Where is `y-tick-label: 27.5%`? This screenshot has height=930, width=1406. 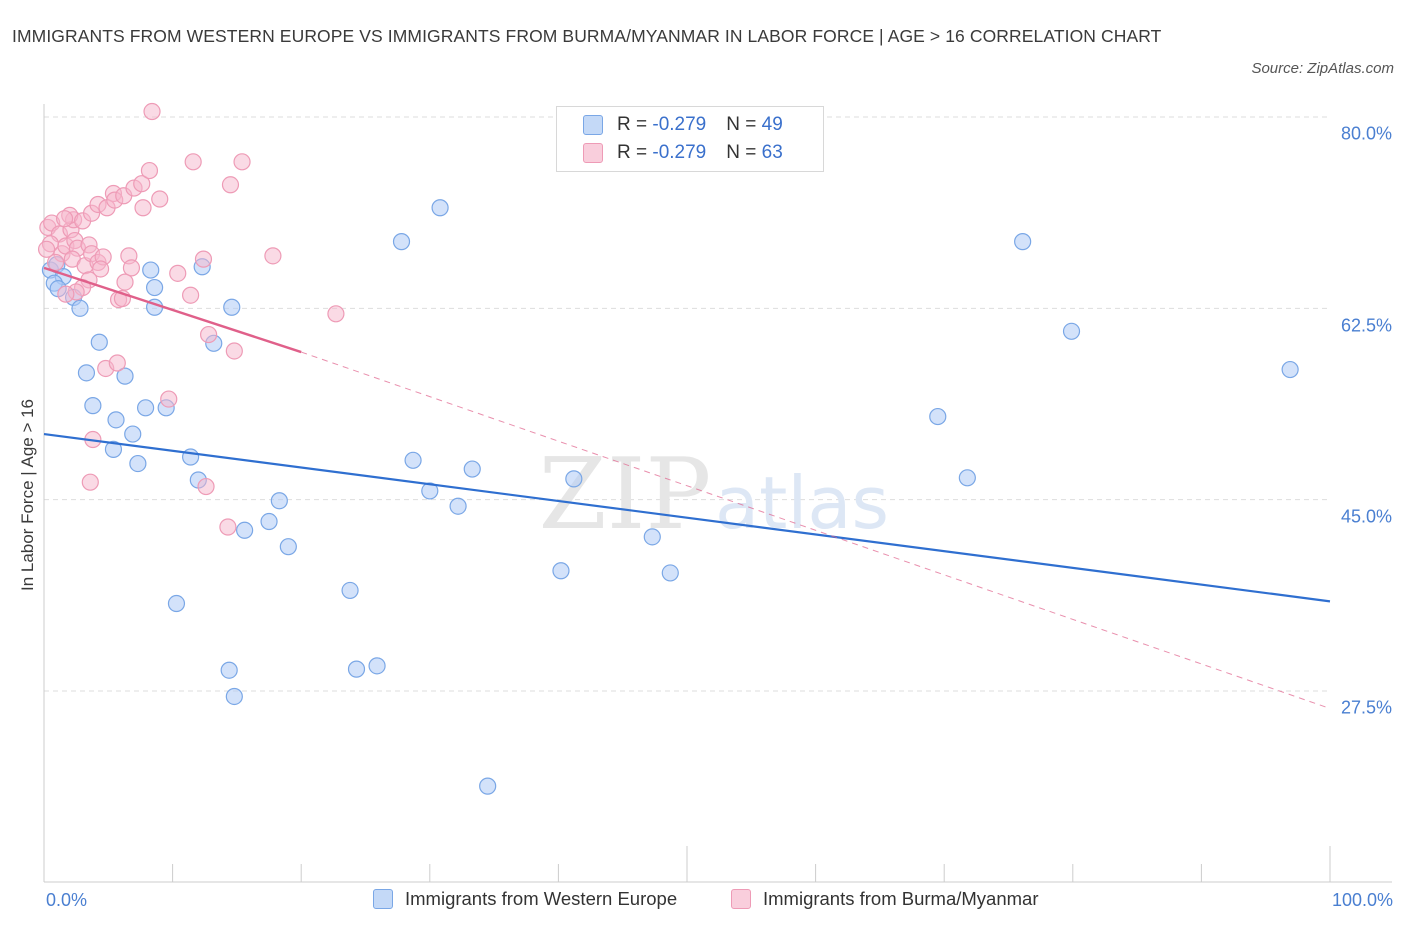
y-tick-label: 27.5% is located at coordinates (1366, 707).